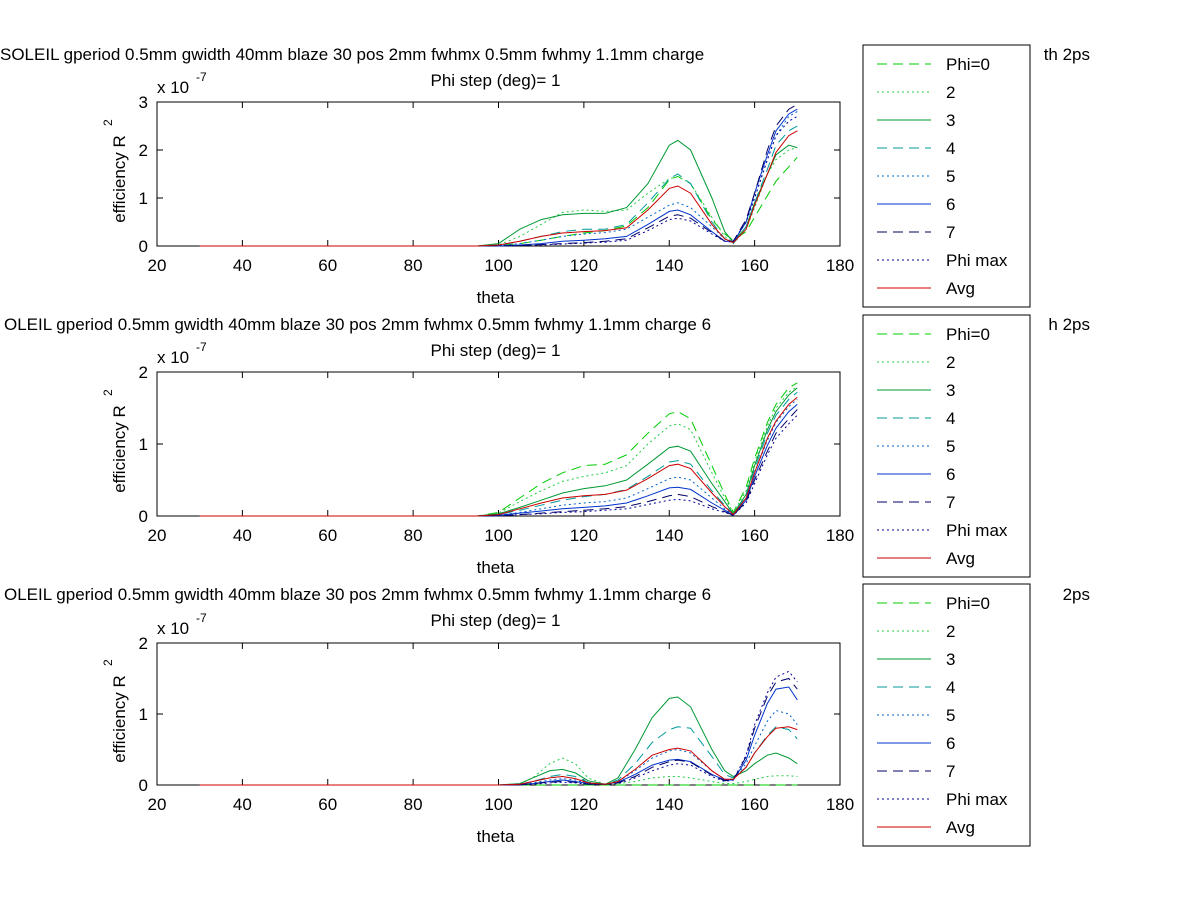  I want to click on chart-title-line1-end: 2ps, so click(1076, 594).